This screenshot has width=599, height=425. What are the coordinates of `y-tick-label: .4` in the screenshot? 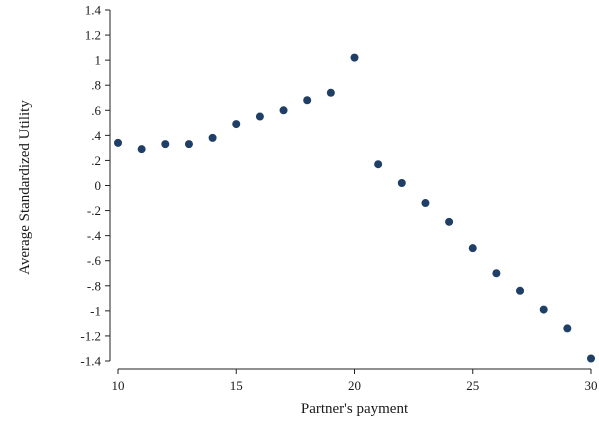 It's located at (96, 135).